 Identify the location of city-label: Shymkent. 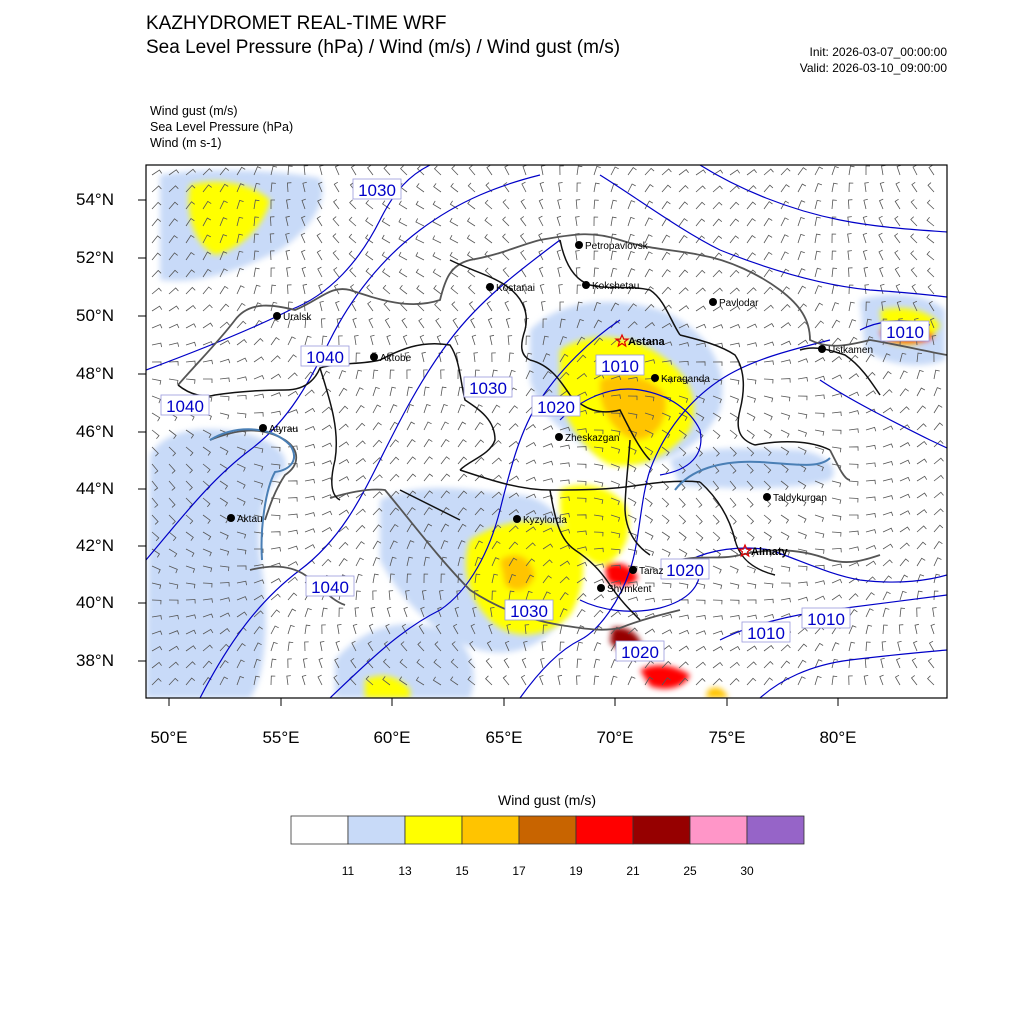
(629, 589).